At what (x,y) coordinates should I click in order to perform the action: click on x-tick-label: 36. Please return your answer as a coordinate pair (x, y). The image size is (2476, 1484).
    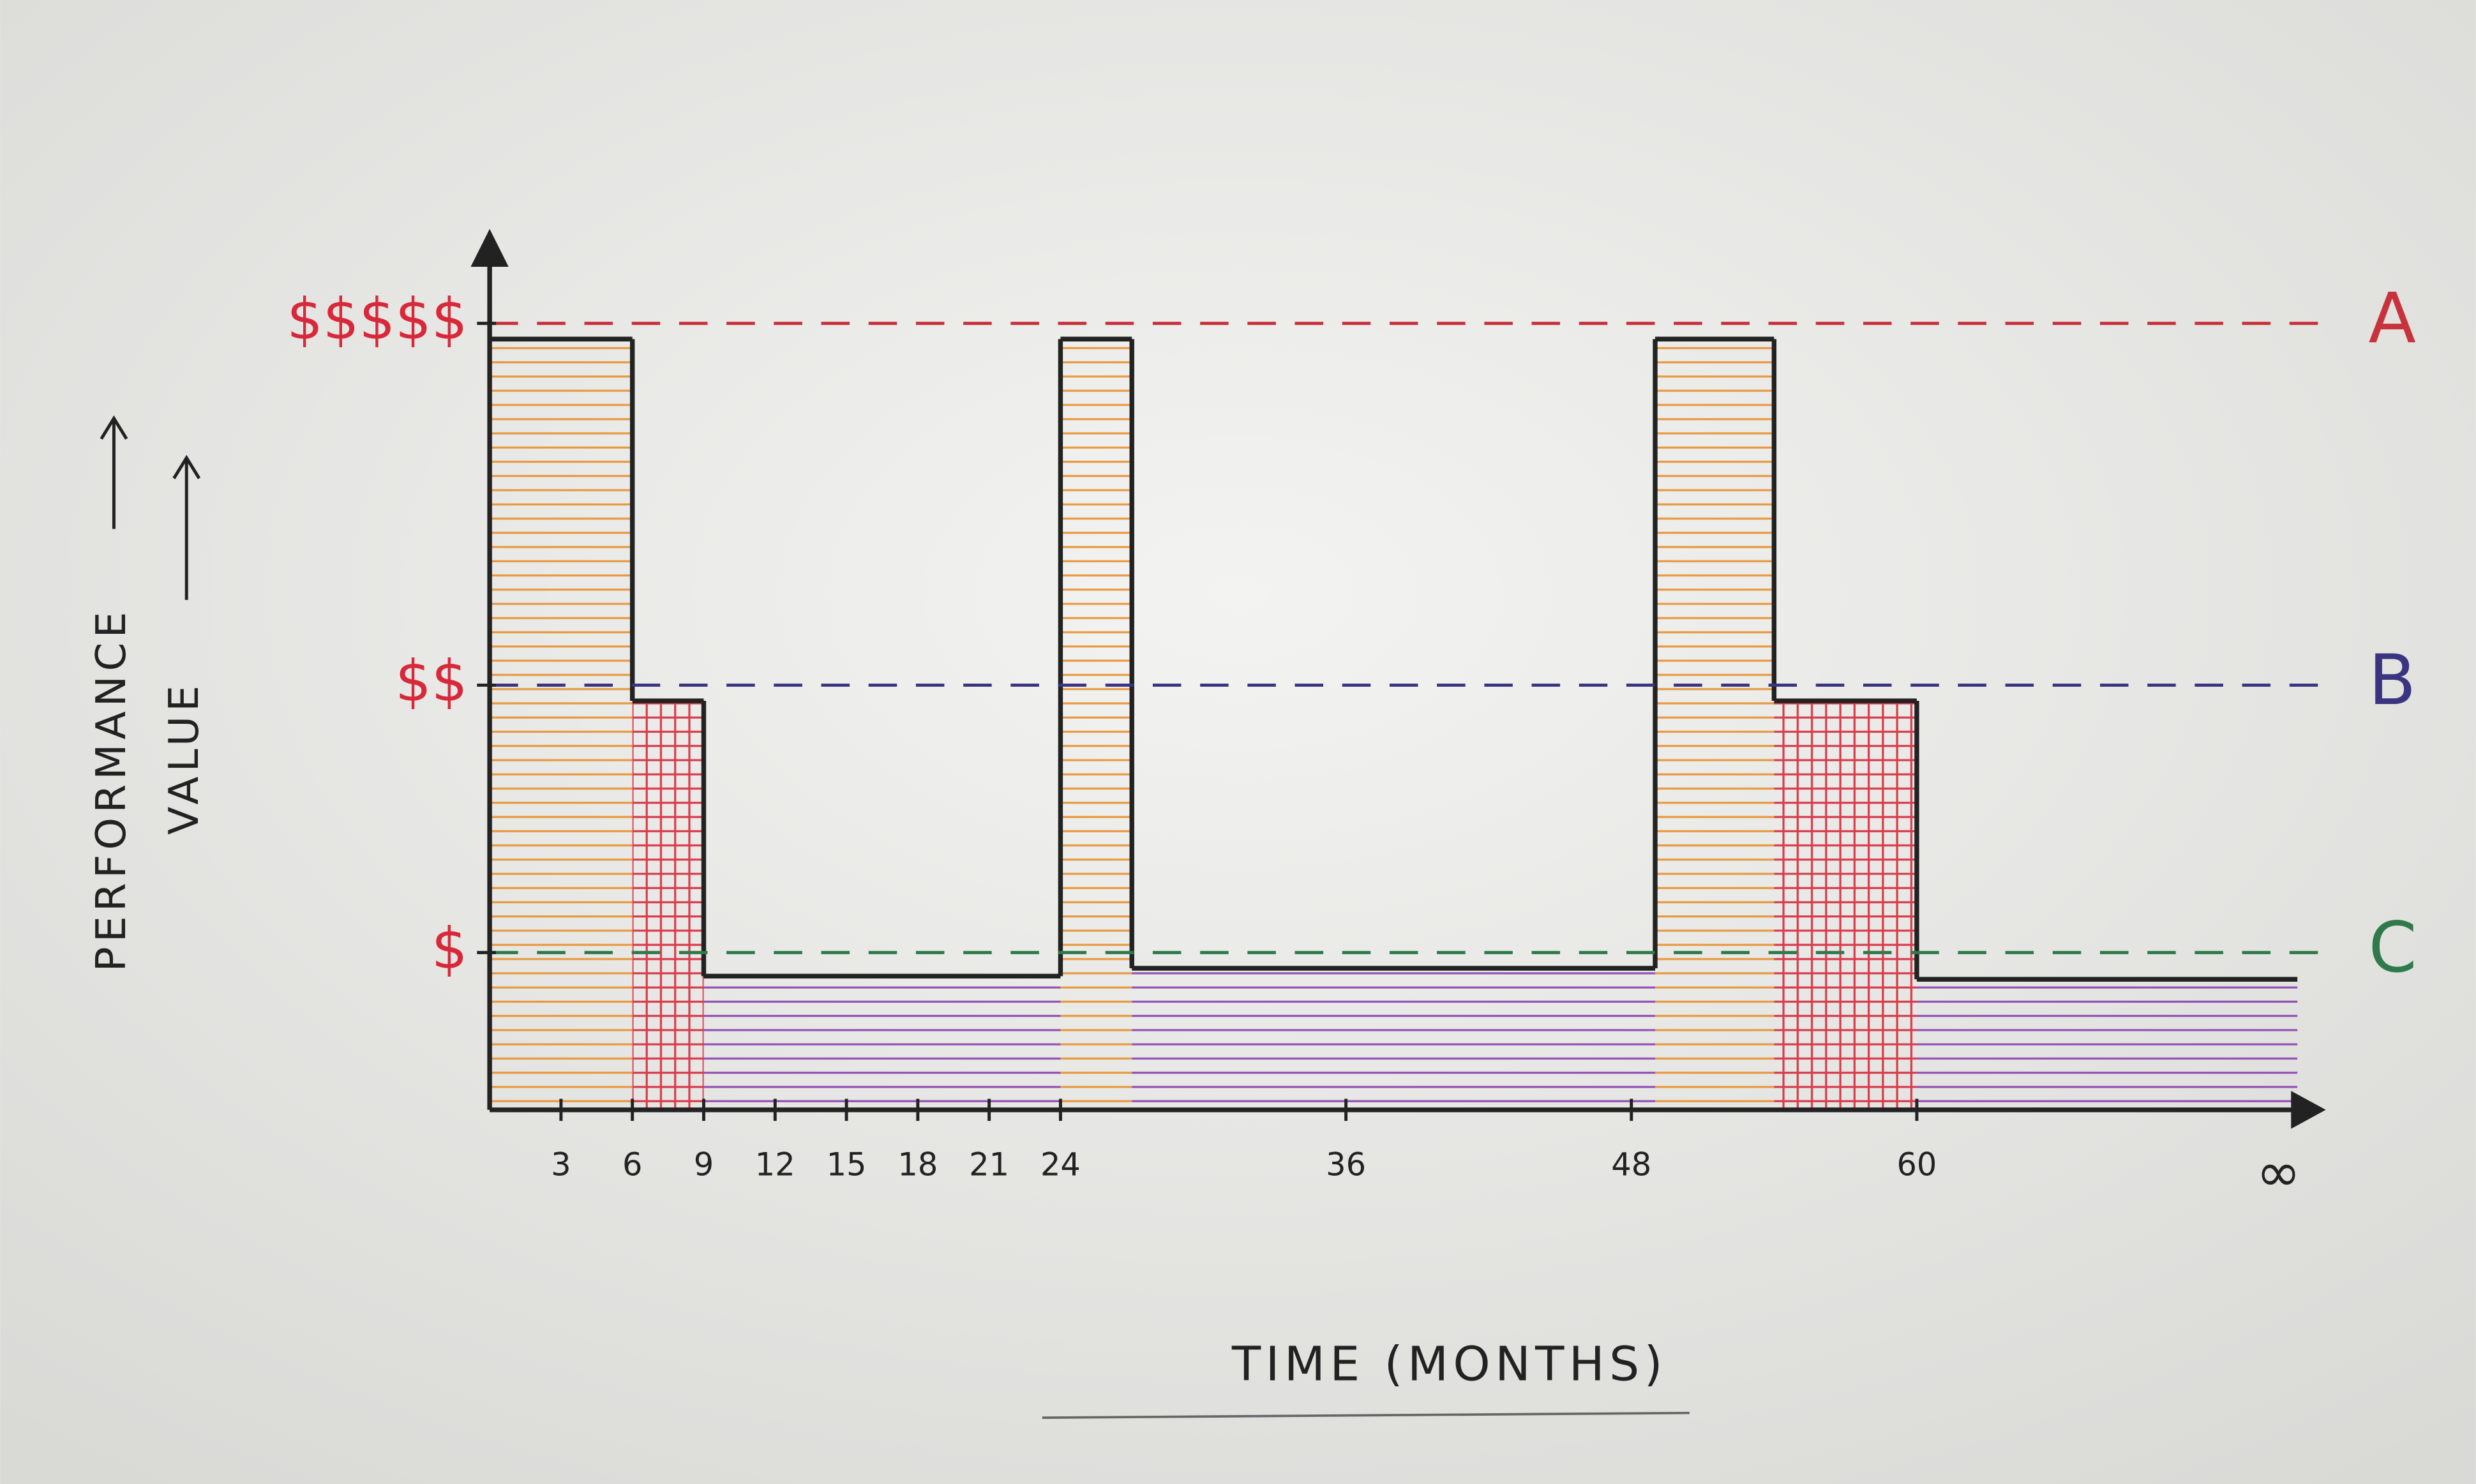
    Looking at the image, I should click on (1346, 1164).